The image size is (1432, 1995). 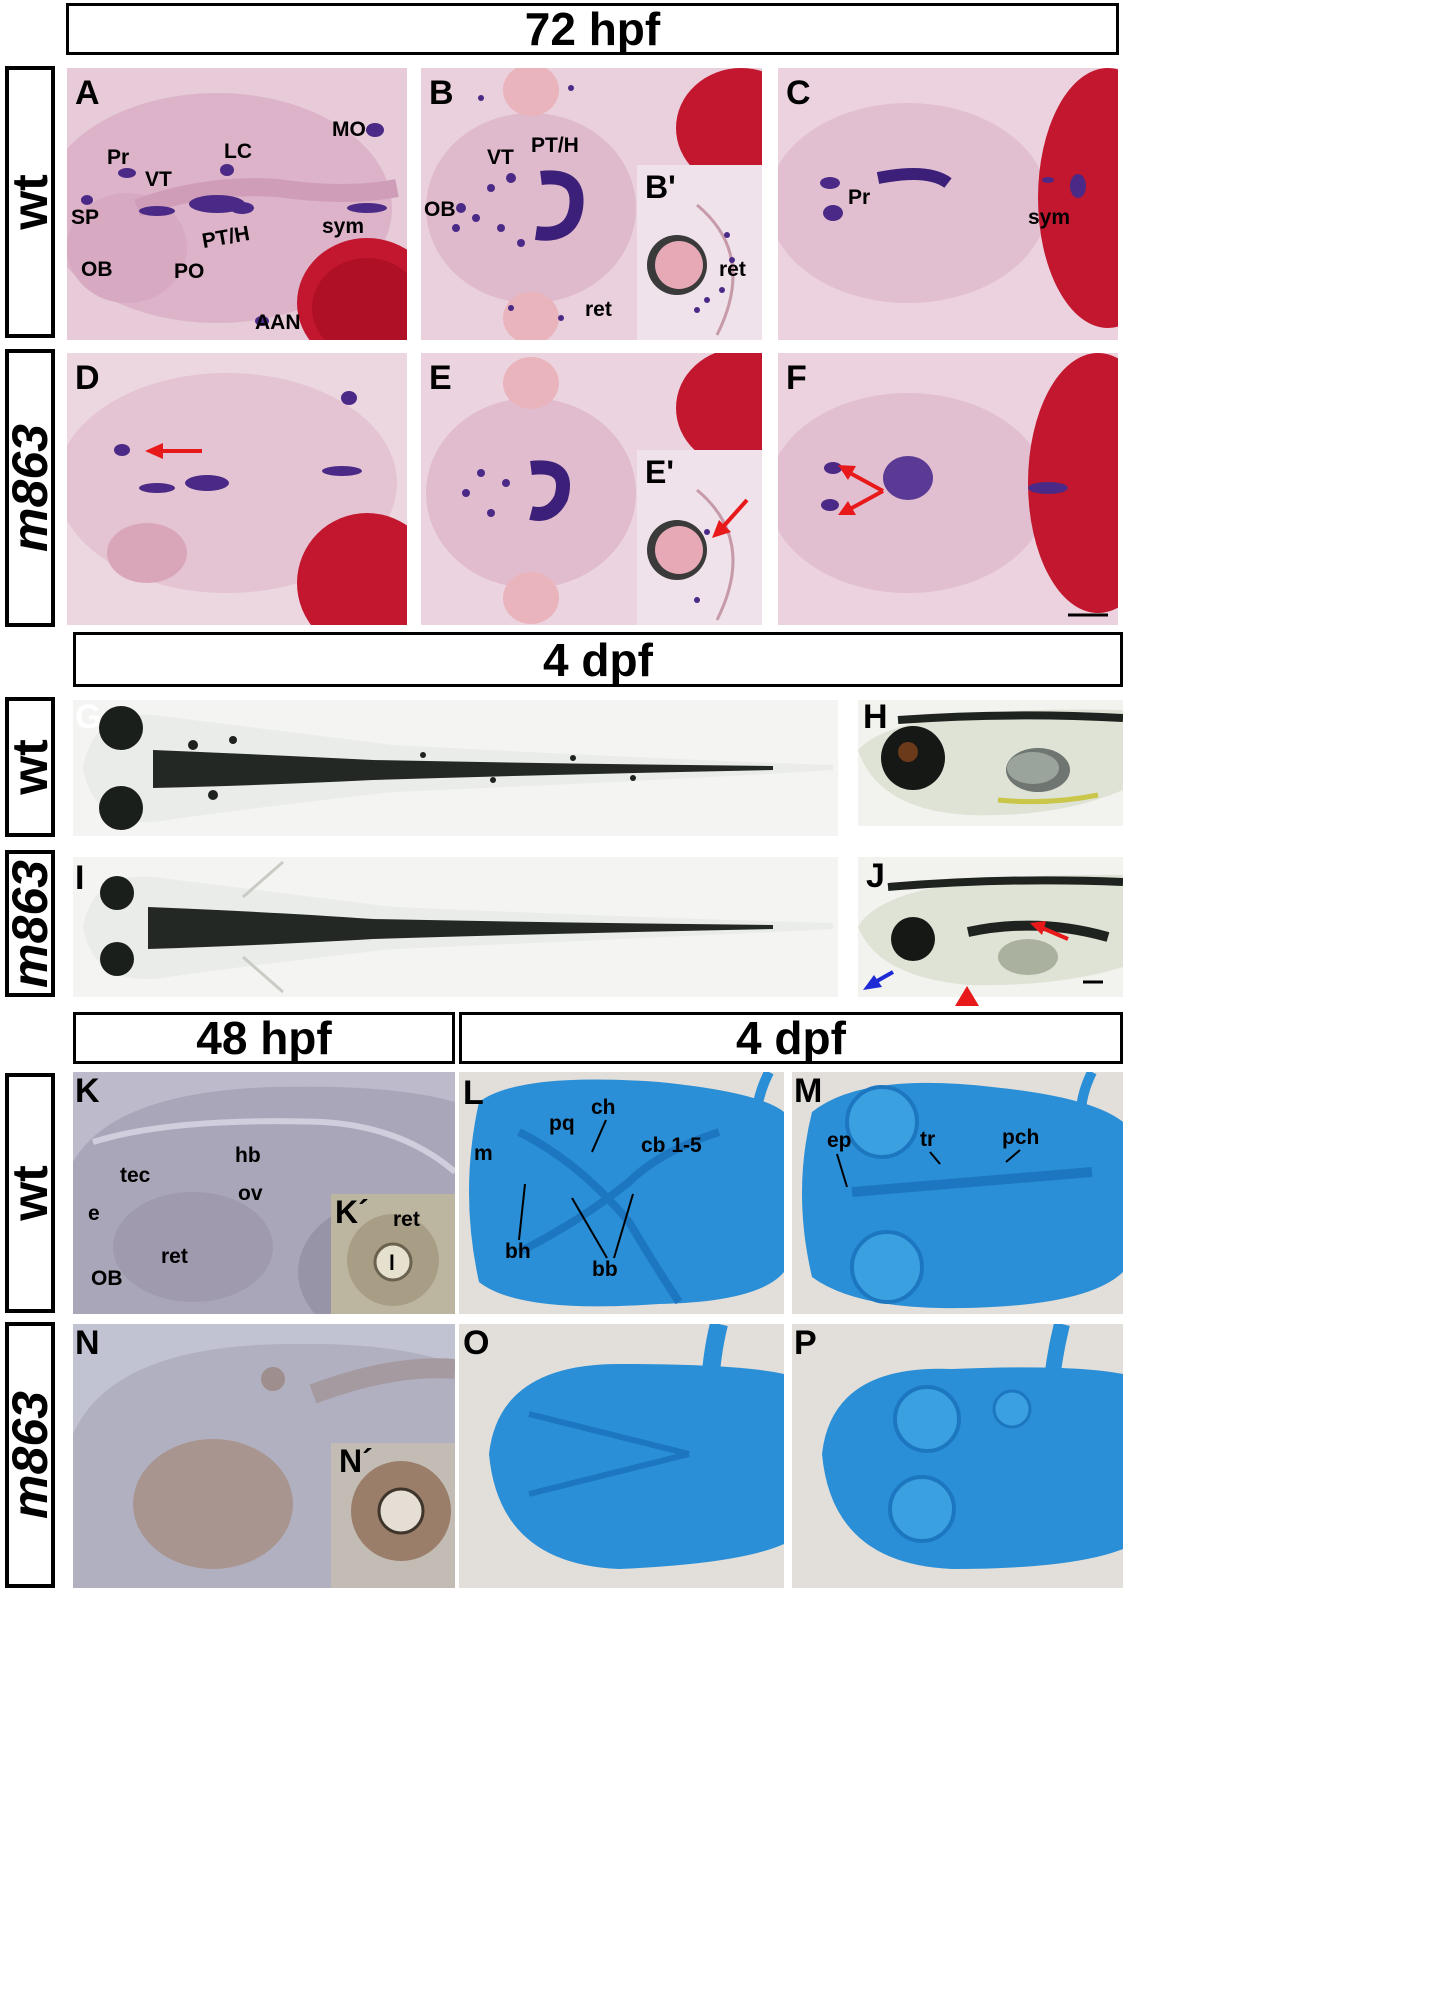 What do you see at coordinates (392, 1263) in the screenshot?
I see `label-k-lens: l` at bounding box center [392, 1263].